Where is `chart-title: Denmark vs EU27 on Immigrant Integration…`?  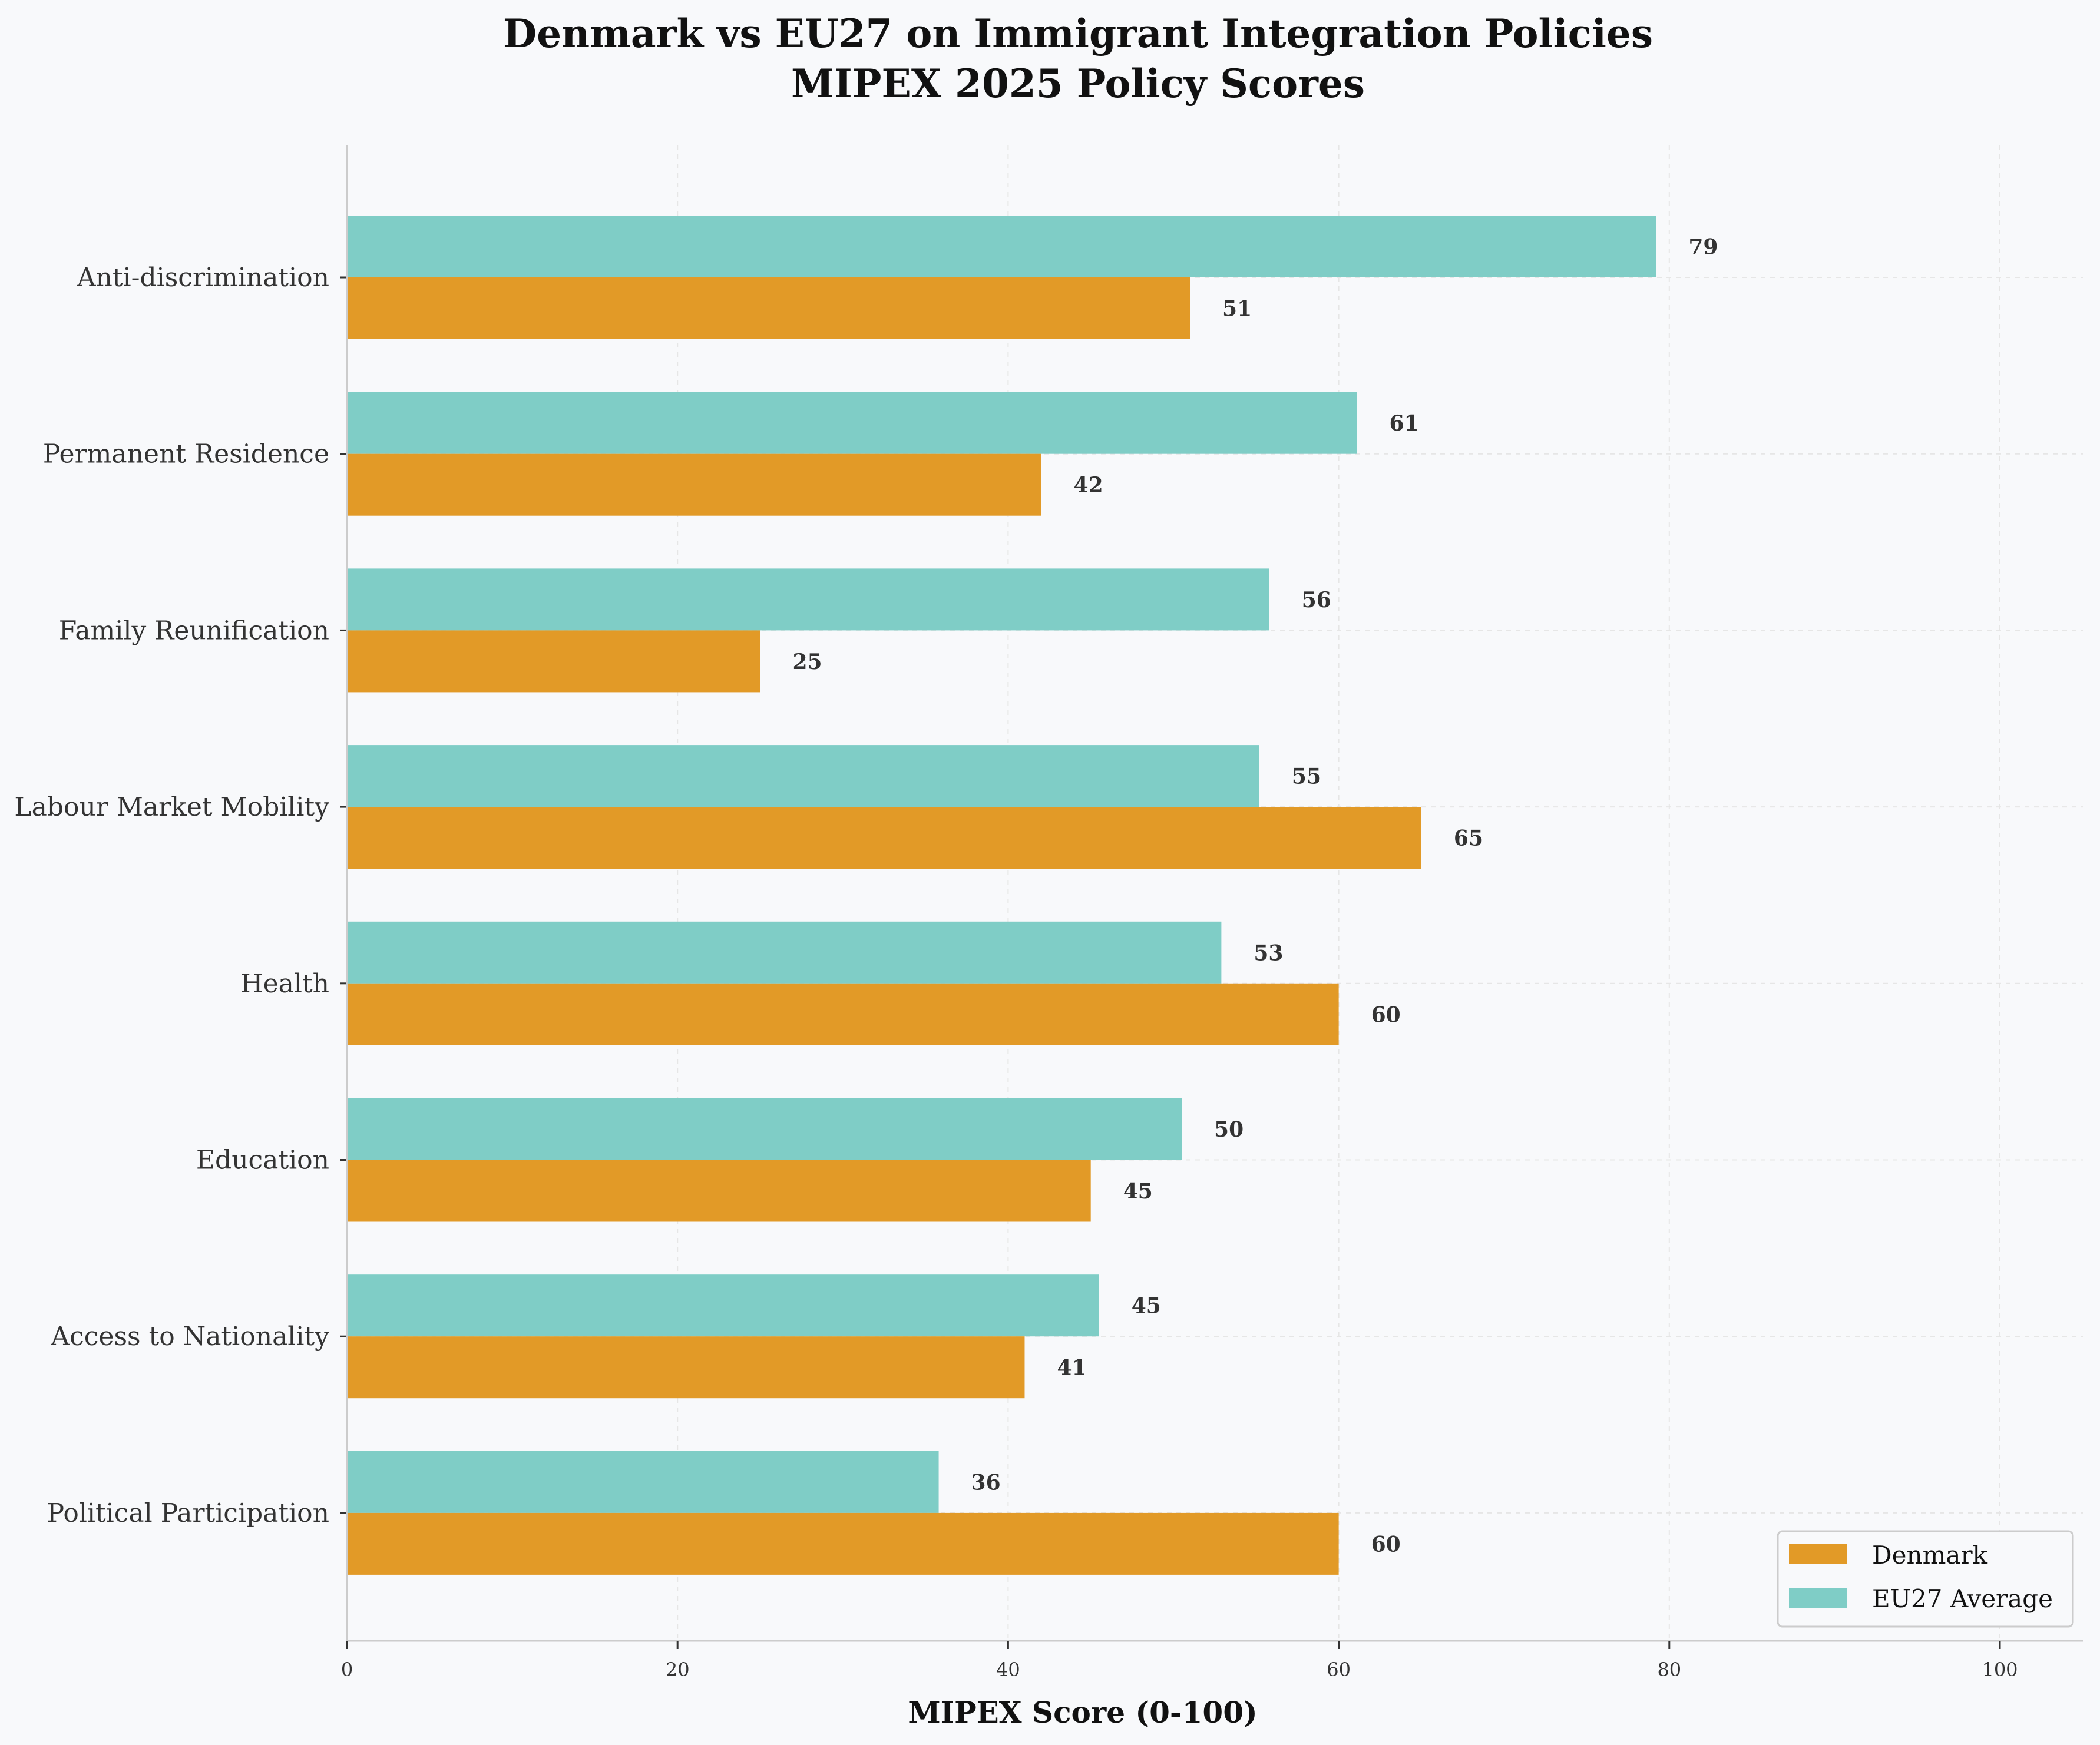
chart-title: Denmark vs EU27 on Immigrant Integration… is located at coordinates (1078, 34).